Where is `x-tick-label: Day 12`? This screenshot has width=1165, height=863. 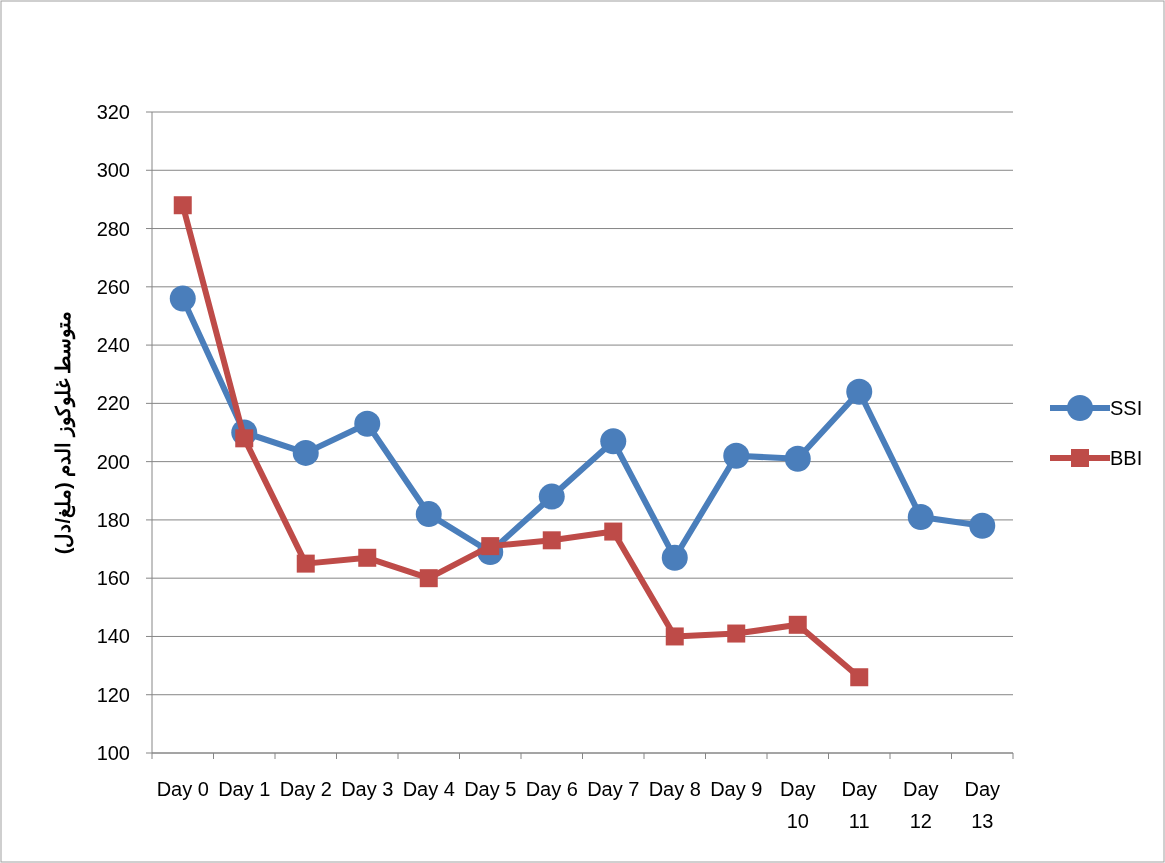
x-tick-label: Day 12 is located at coordinates (920, 805).